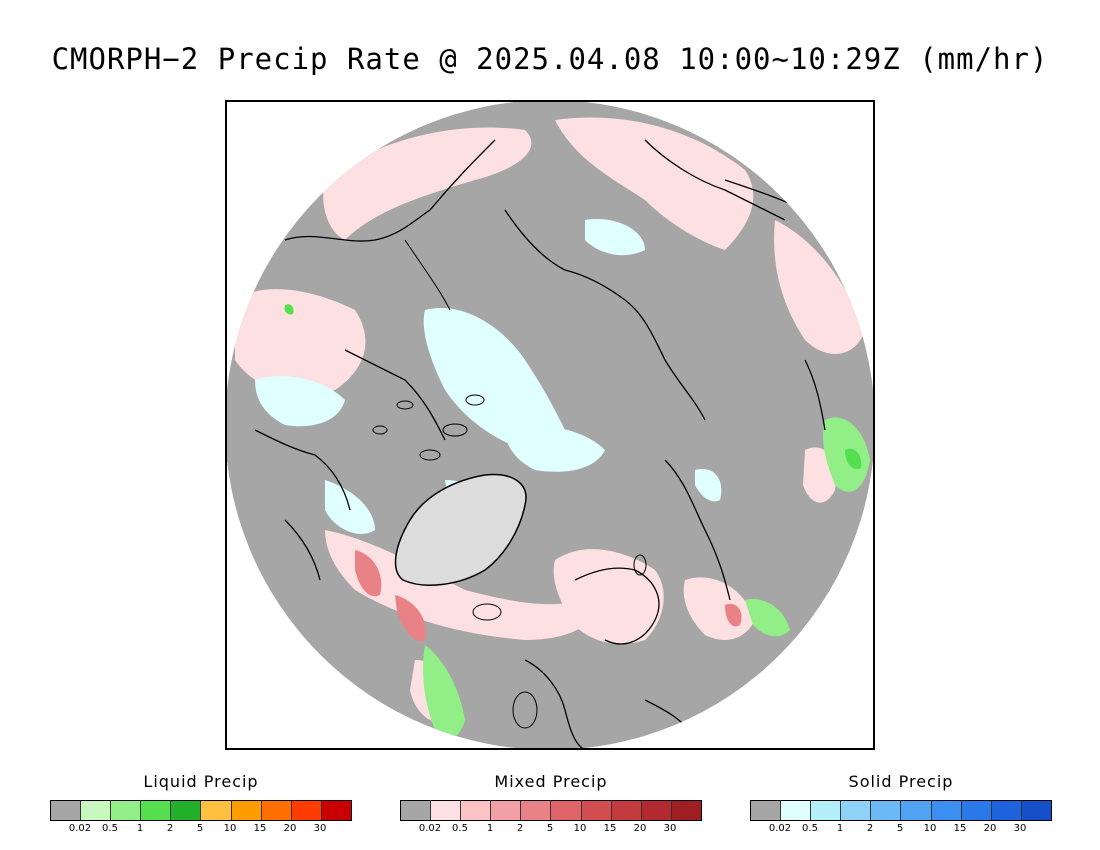 Image resolution: width=1100 pixels, height=850 pixels. What do you see at coordinates (548, 595) in the screenshot?
I see `mixed-precip-heavy` at bounding box center [548, 595].